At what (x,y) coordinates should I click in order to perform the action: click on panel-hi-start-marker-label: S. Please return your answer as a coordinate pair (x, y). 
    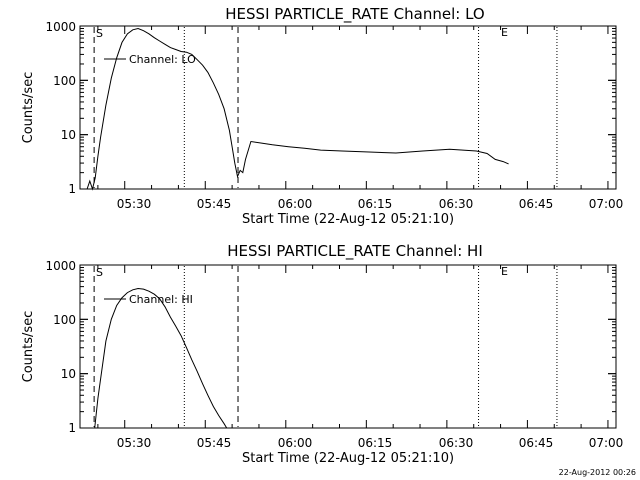
    Looking at the image, I should click on (99, 272).